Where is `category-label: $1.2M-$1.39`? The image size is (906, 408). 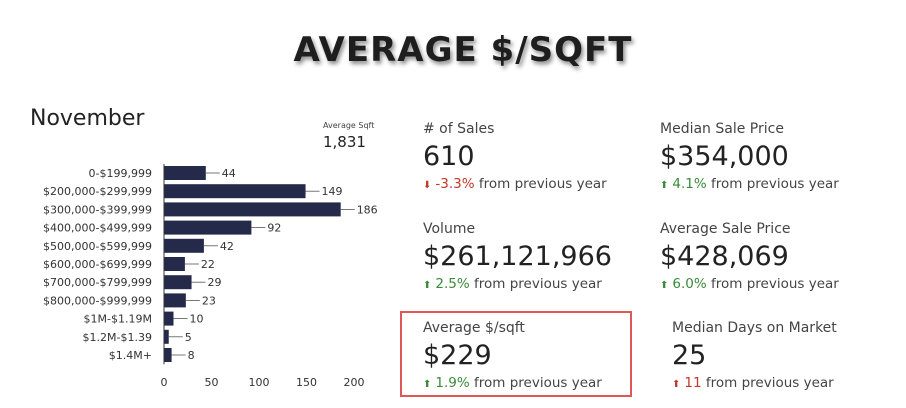 category-label: $1.2M-$1.39 is located at coordinates (117, 337).